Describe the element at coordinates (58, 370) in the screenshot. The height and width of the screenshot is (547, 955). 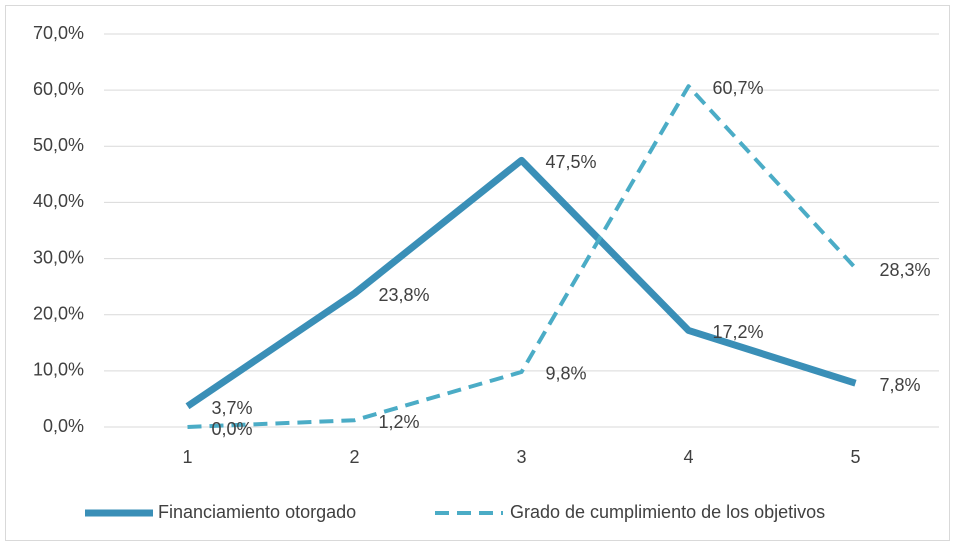
I see `y-tick-label: 10,0%` at that location.